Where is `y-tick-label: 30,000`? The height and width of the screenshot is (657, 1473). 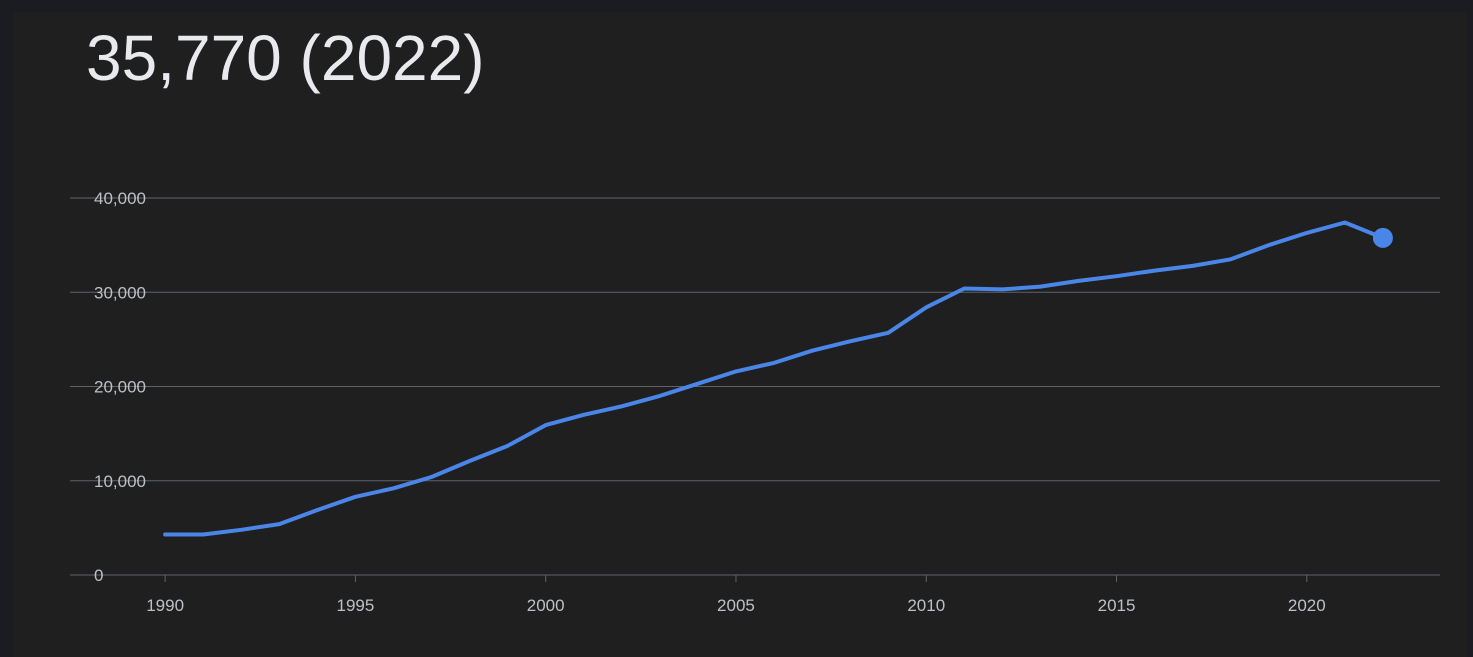
y-tick-label: 30,000 is located at coordinates (120, 292).